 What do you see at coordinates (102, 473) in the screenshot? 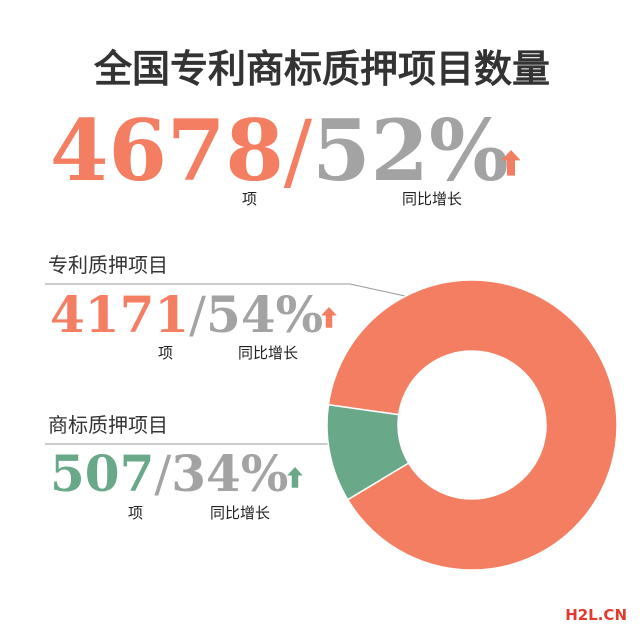
I see `category-value: 507` at bounding box center [102, 473].